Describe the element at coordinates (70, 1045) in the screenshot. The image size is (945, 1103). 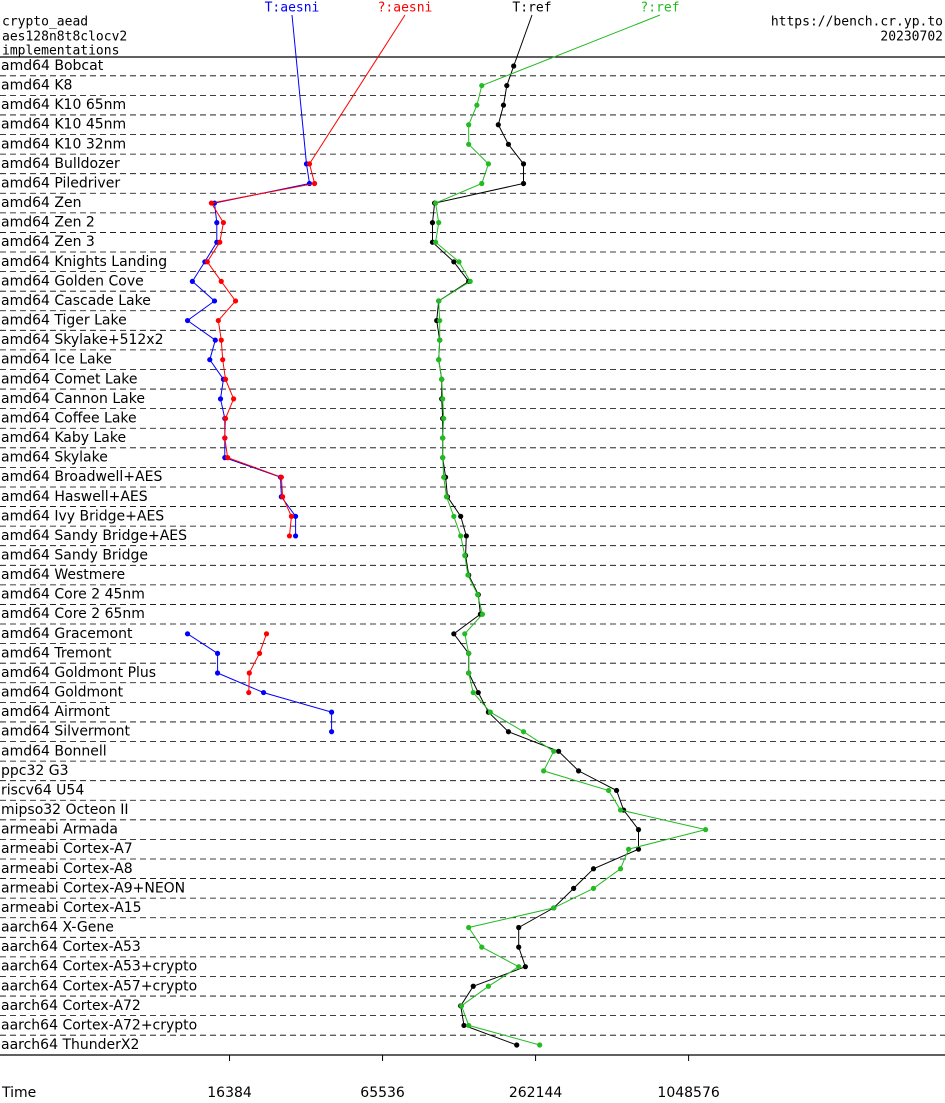
I see `row-label: aarch64 ThunderX2` at that location.